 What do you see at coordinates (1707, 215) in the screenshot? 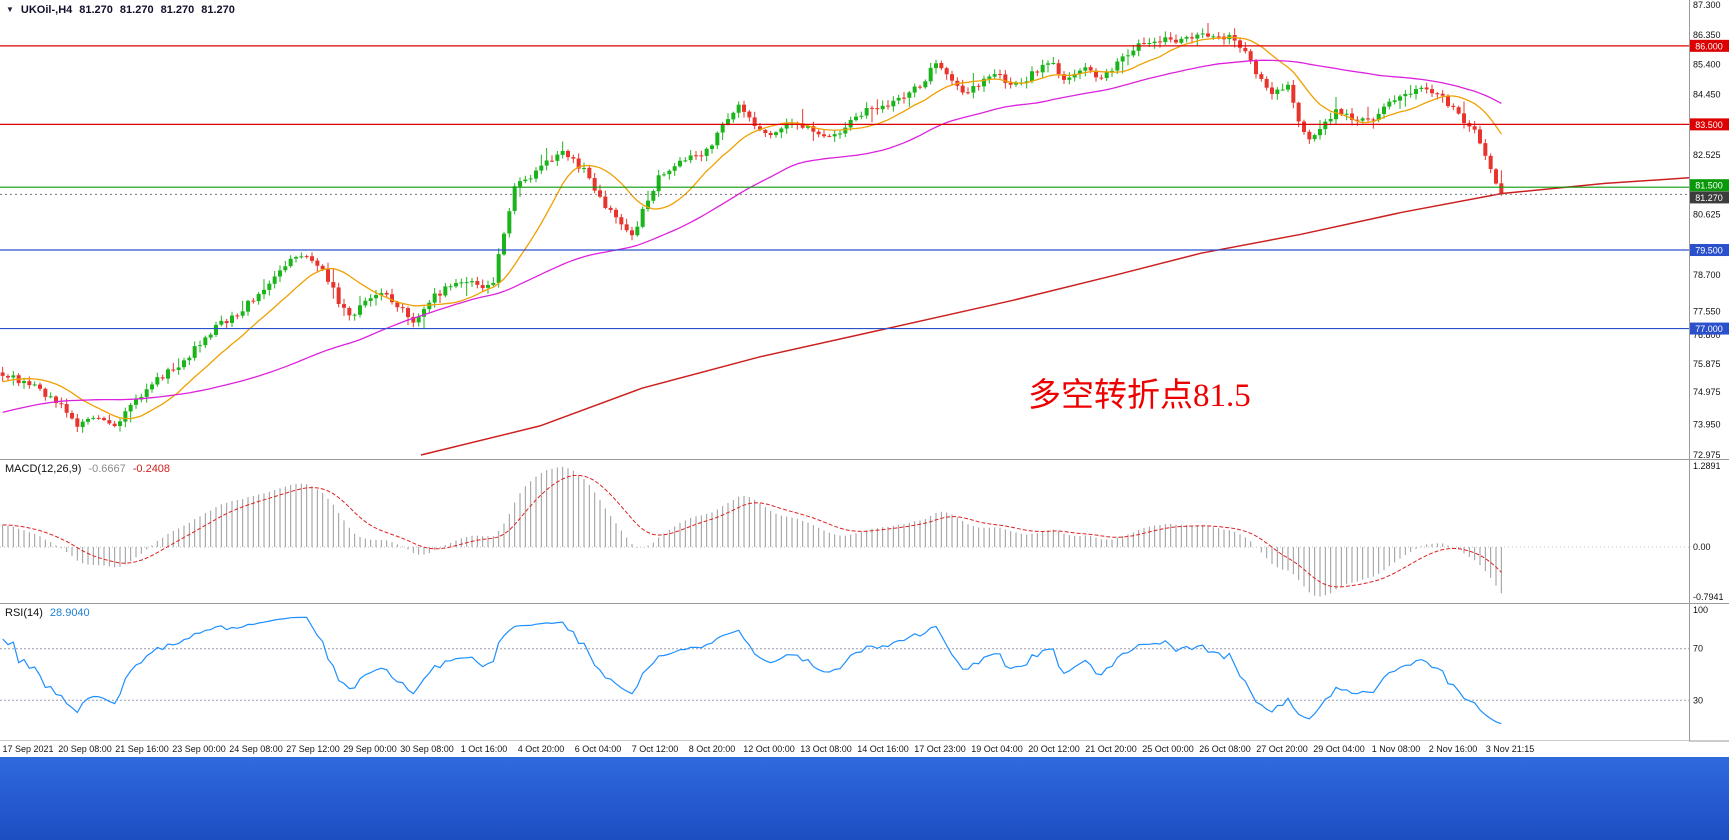
I see `price-tick-label: 80.625` at bounding box center [1707, 215].